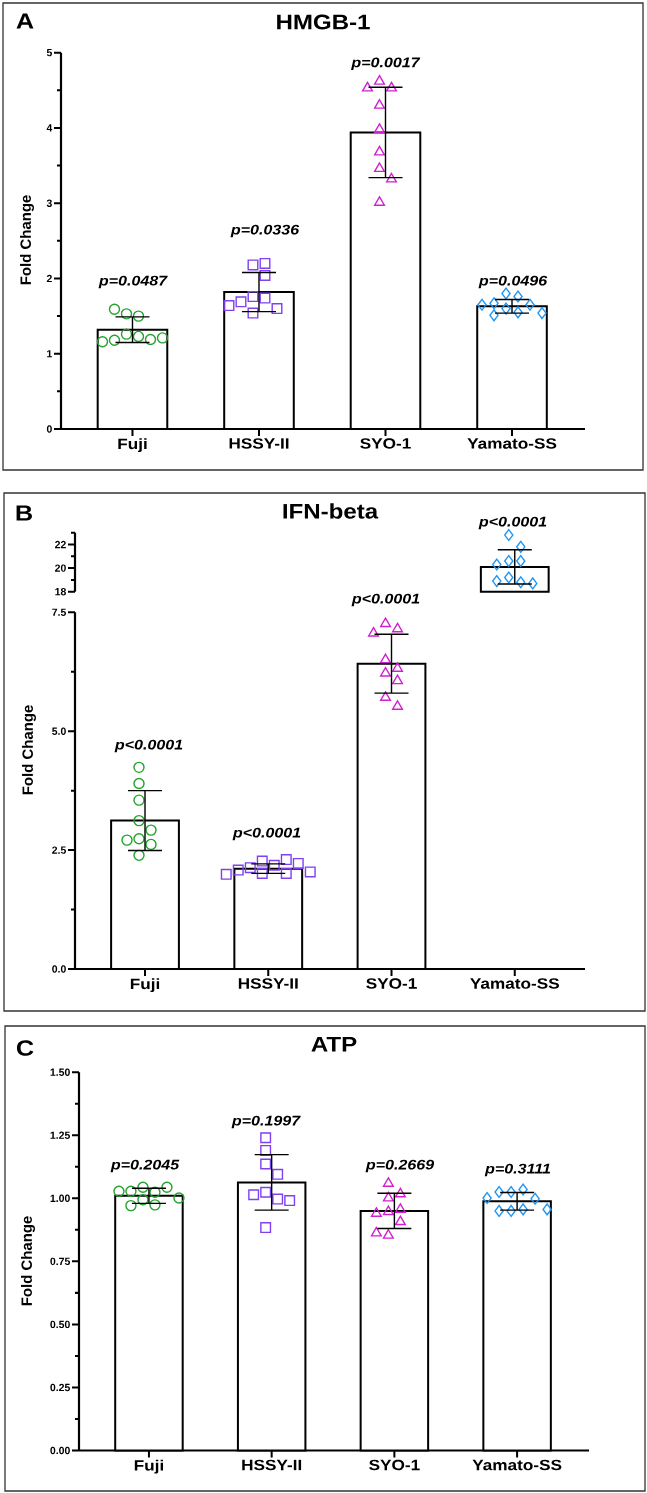 This screenshot has width=647, height=1493. Describe the element at coordinates (60, 568) in the screenshot. I see `y-tick-label: 20` at that location.